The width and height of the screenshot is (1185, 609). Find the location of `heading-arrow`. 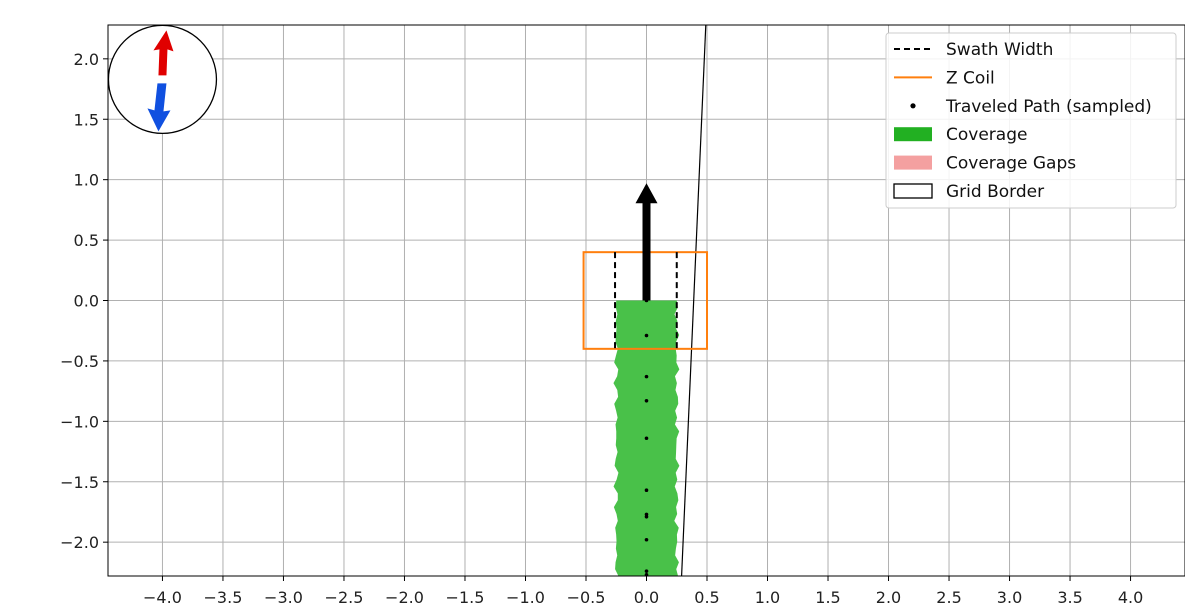

heading-arrow is located at coordinates (646, 242).